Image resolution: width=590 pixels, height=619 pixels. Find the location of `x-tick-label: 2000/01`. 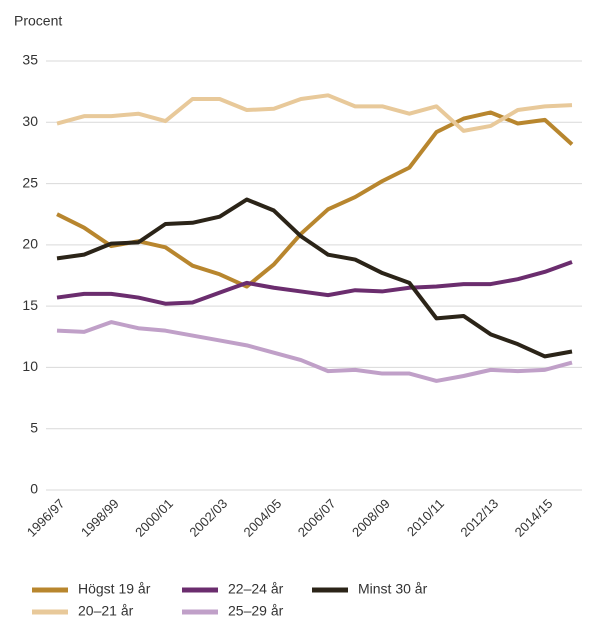

x-tick-label: 2000/01 is located at coordinates (154, 518).